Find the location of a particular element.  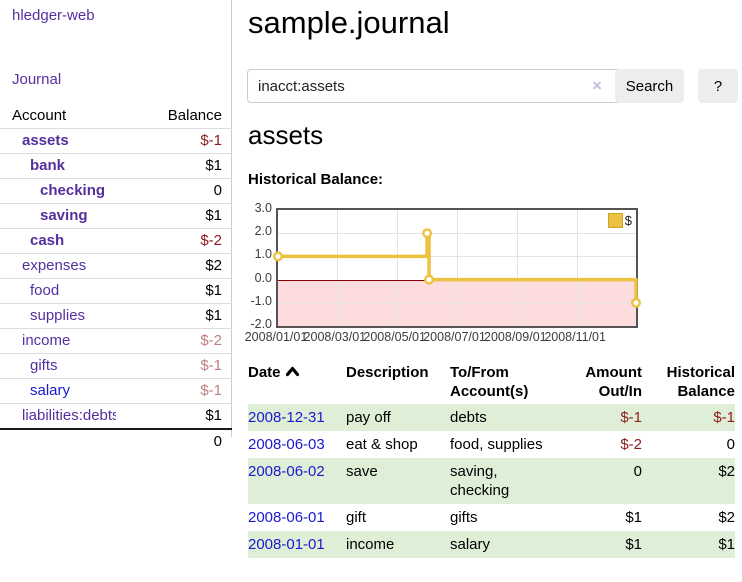

transaction-description: income is located at coordinates (370, 544).